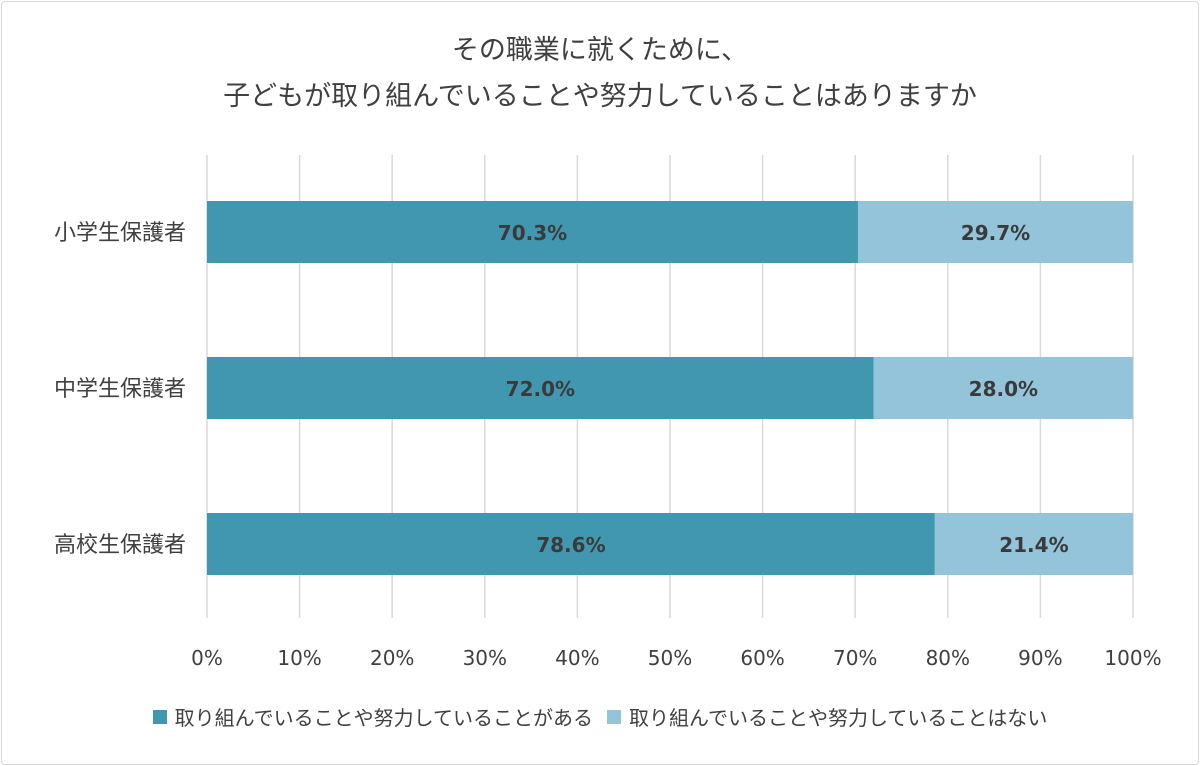 This screenshot has width=1200, height=766. I want to click on category-label: 高校生保護者, so click(120, 545).